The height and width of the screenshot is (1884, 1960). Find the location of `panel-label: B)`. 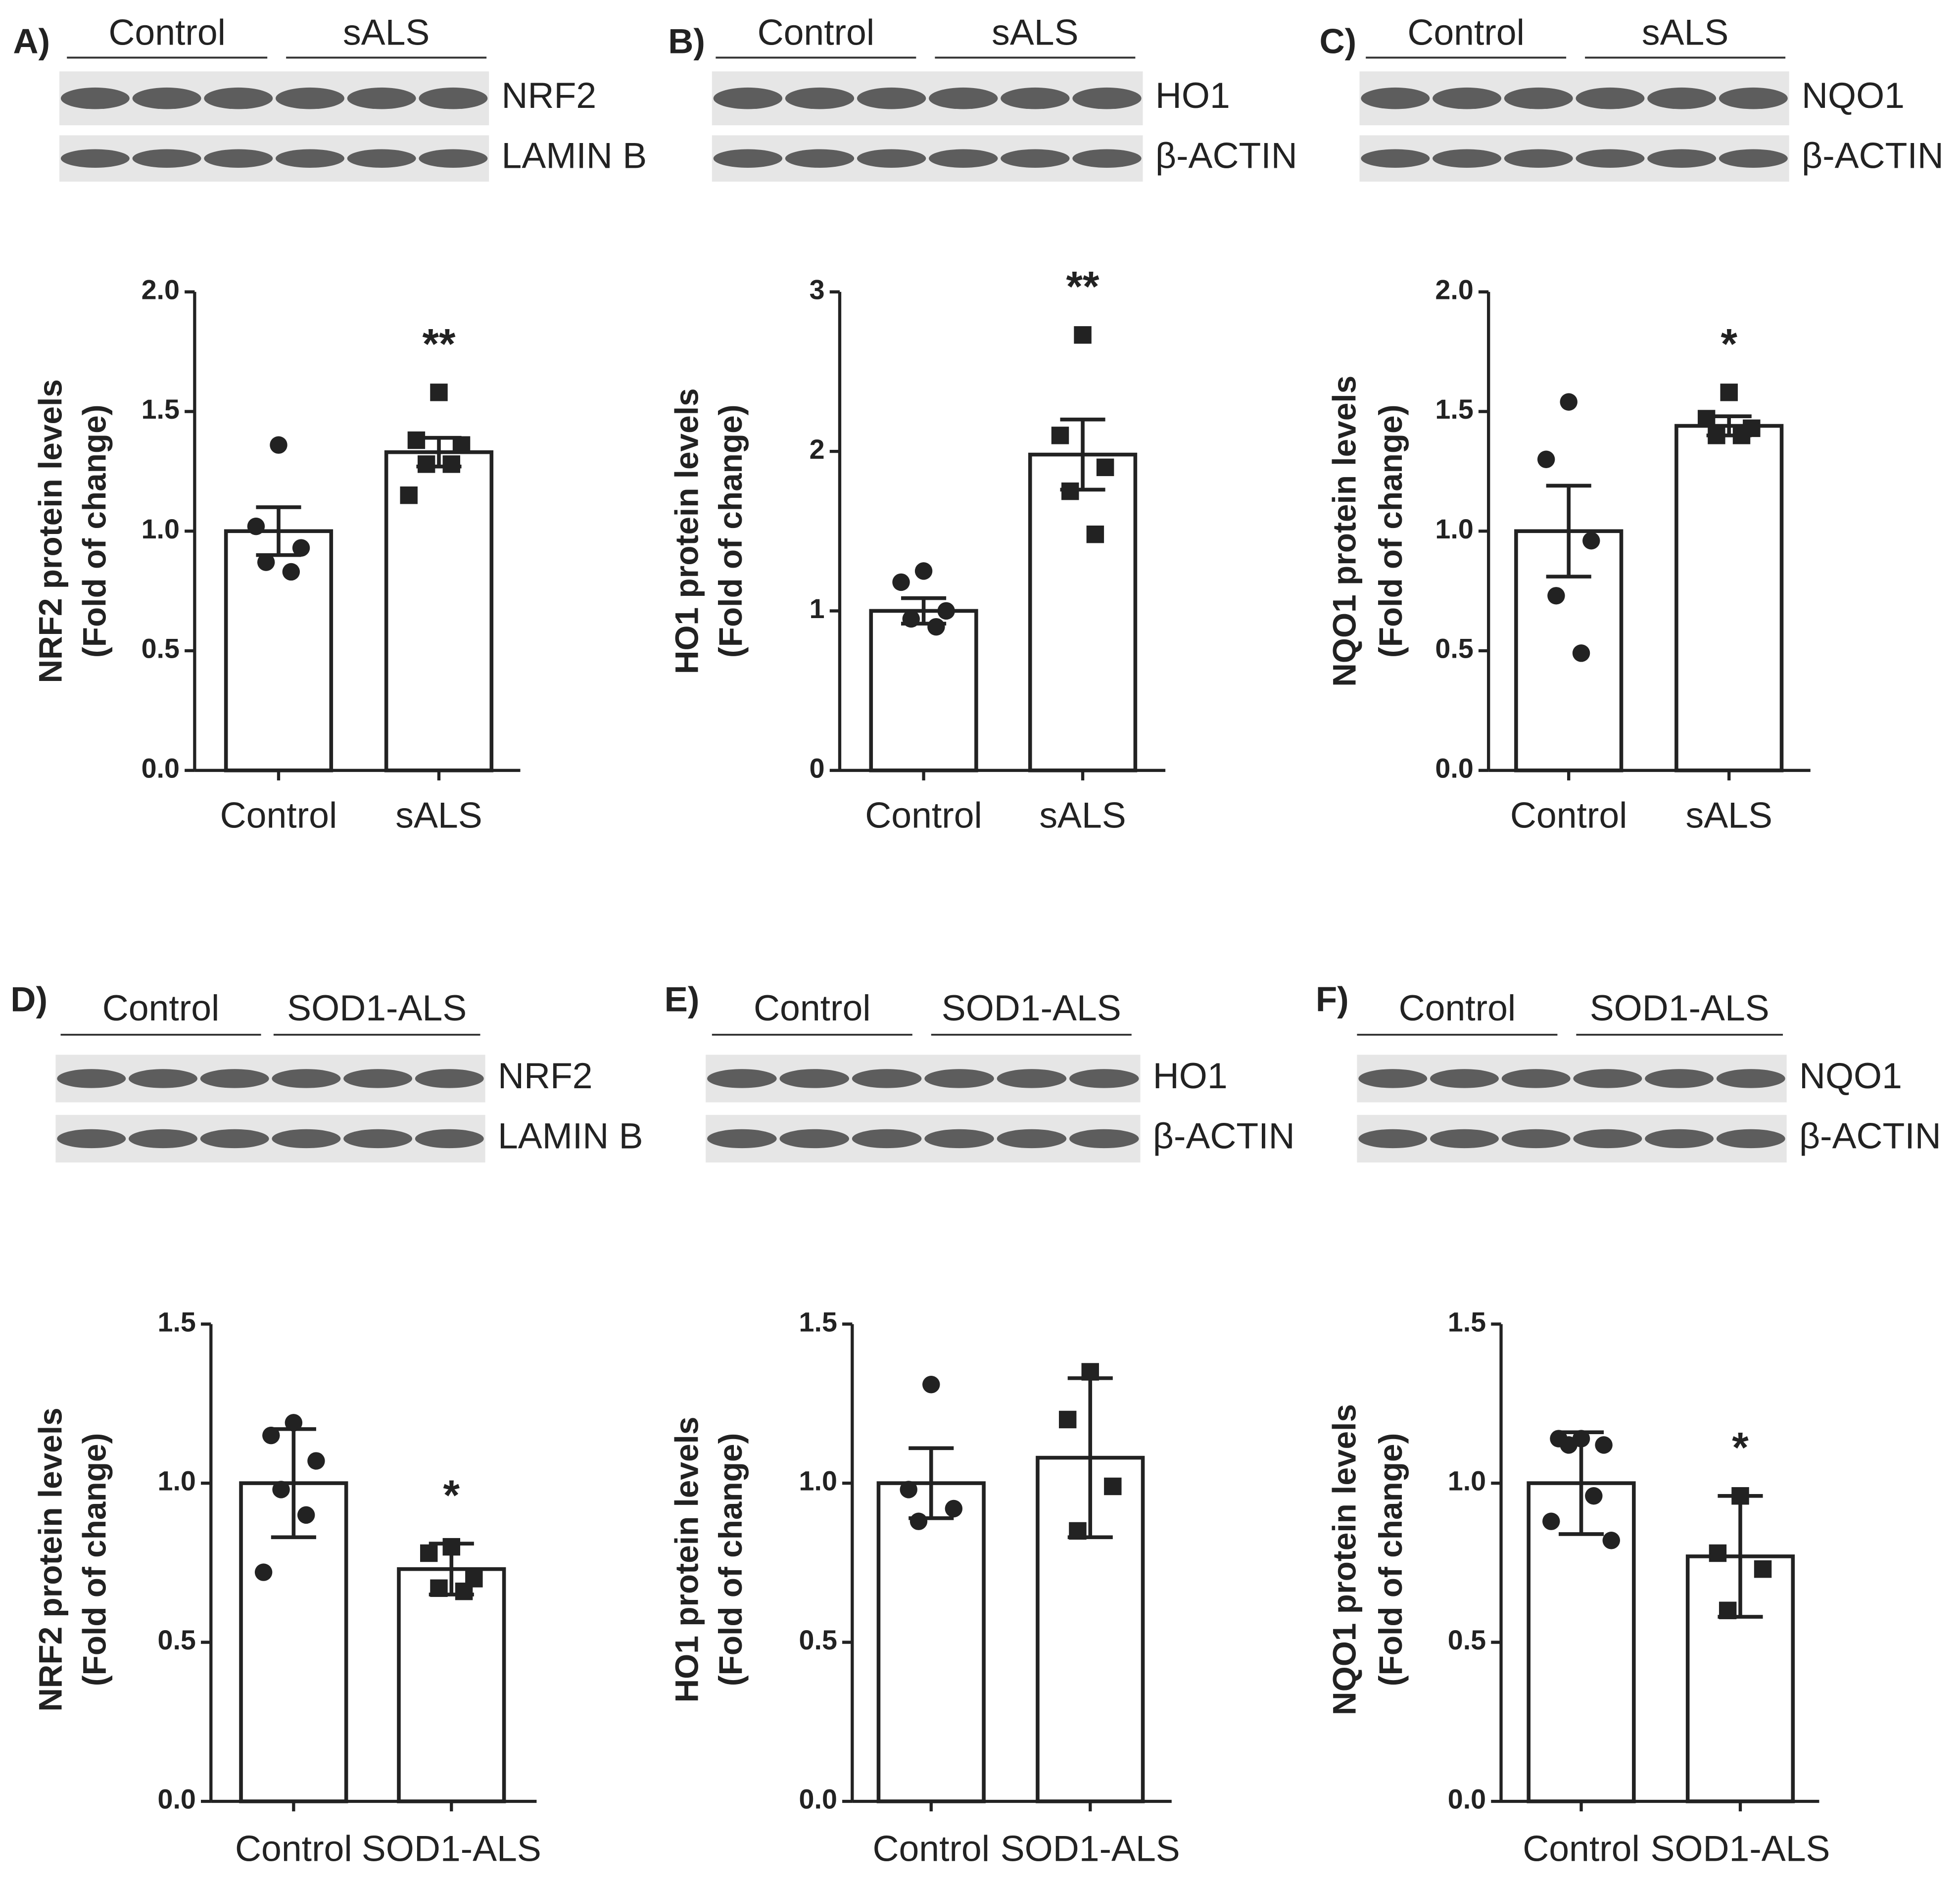

panel-label: B) is located at coordinates (686, 41).